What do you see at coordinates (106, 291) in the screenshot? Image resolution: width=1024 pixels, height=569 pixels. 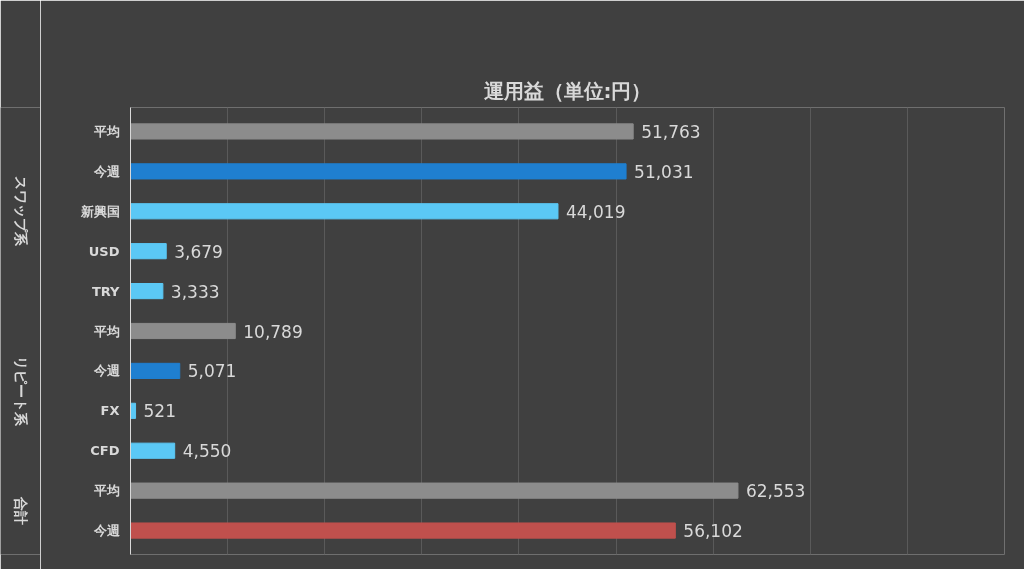 I see `y-tick-label: TRY` at bounding box center [106, 291].